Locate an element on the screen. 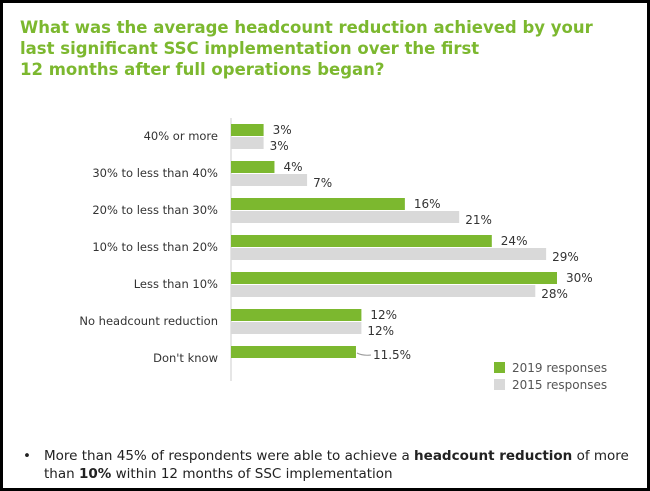 The width and height of the screenshot is (650, 491). category-label: Don't know is located at coordinates (185, 358).